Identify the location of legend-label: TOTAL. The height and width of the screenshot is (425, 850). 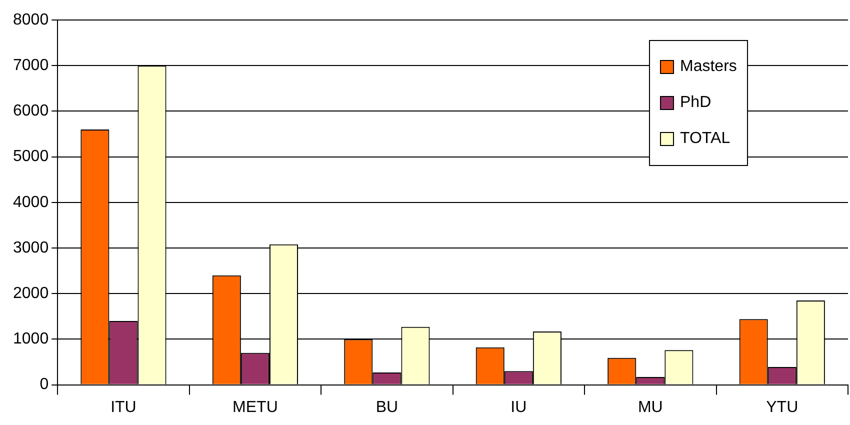
(705, 139).